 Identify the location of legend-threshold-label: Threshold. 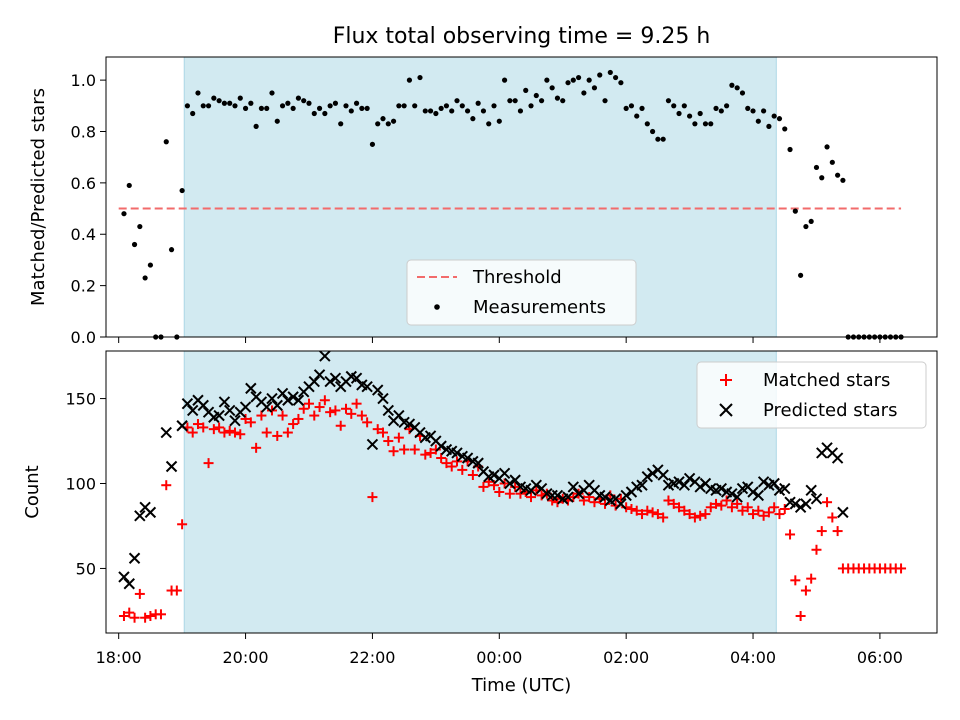
(517, 277).